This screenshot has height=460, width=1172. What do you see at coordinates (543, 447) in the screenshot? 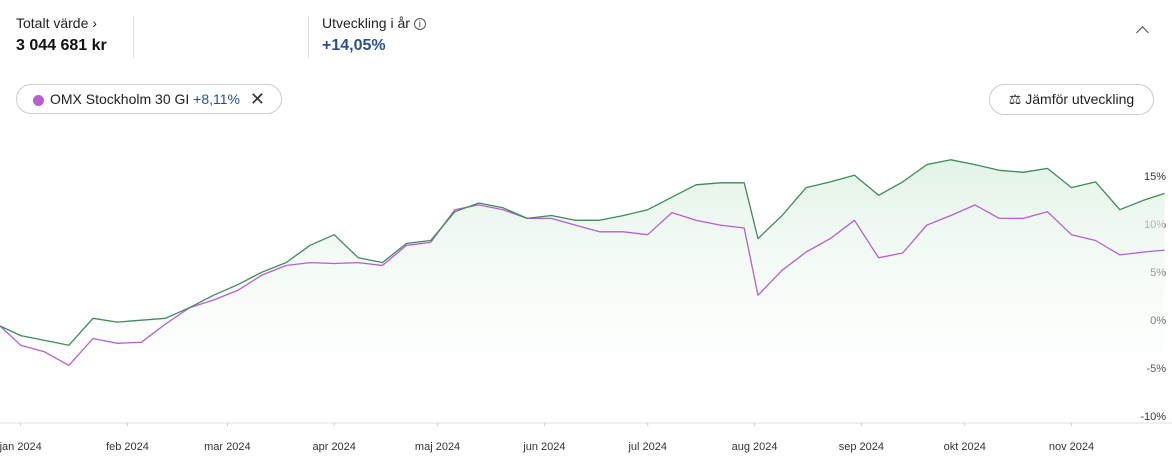
I see `x-tick-label: jun 2024` at bounding box center [543, 447].